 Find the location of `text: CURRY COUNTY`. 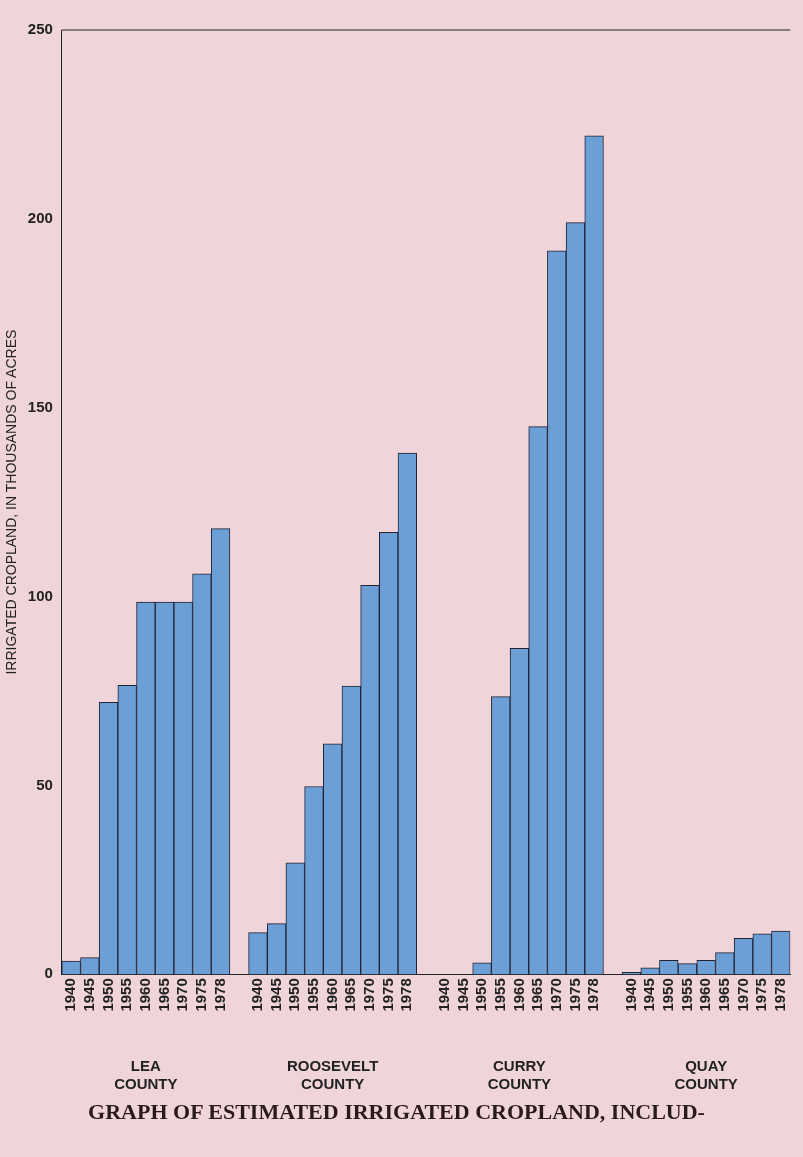

text: CURRY COUNTY is located at coordinates (519, 1074).